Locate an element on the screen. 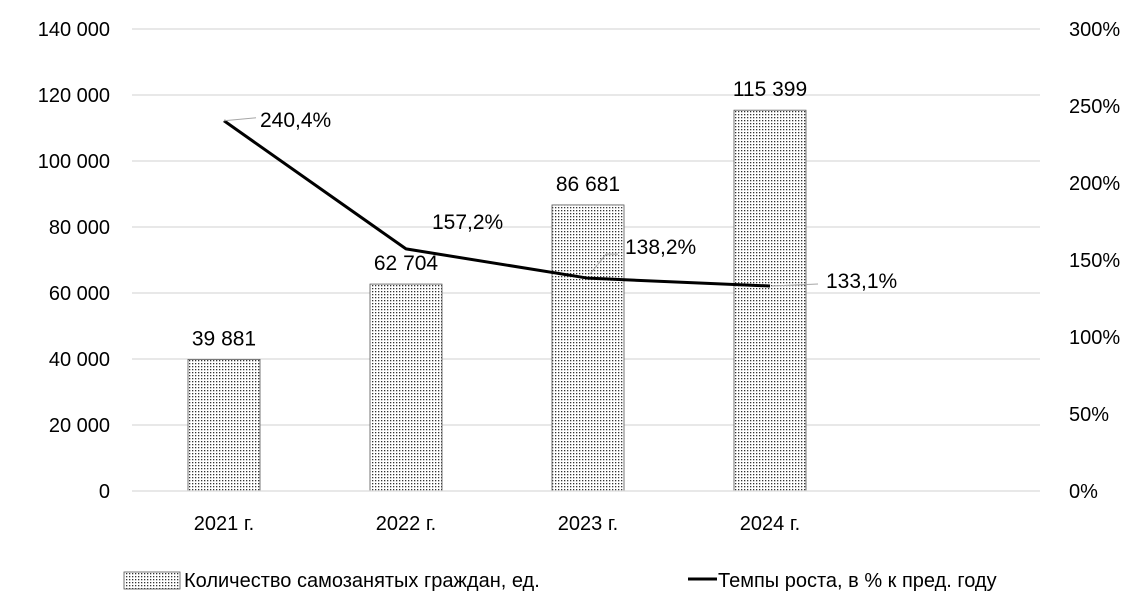 The width and height of the screenshot is (1137, 591). legend-swatch-bar is located at coordinates (152, 580).